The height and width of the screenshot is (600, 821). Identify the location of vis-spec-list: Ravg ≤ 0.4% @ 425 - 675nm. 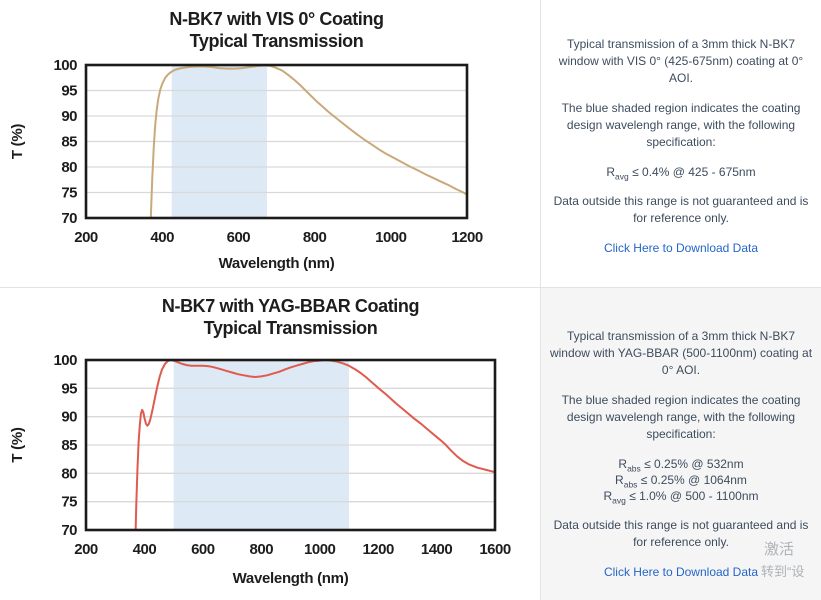
(681, 173).